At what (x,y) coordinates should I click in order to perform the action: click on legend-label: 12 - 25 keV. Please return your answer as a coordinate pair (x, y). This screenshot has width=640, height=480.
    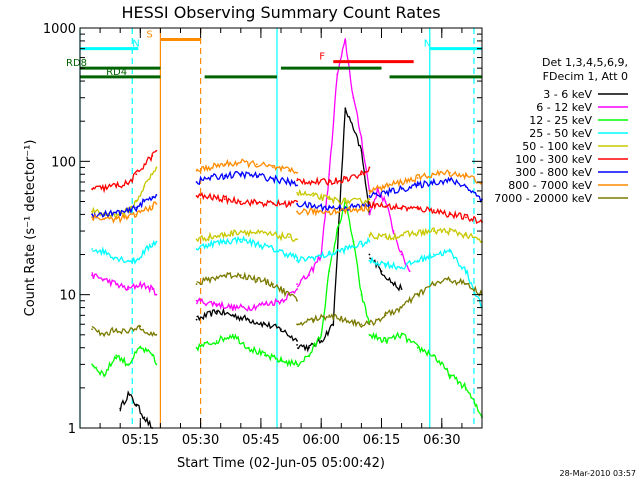
    Looking at the image, I should click on (560, 120).